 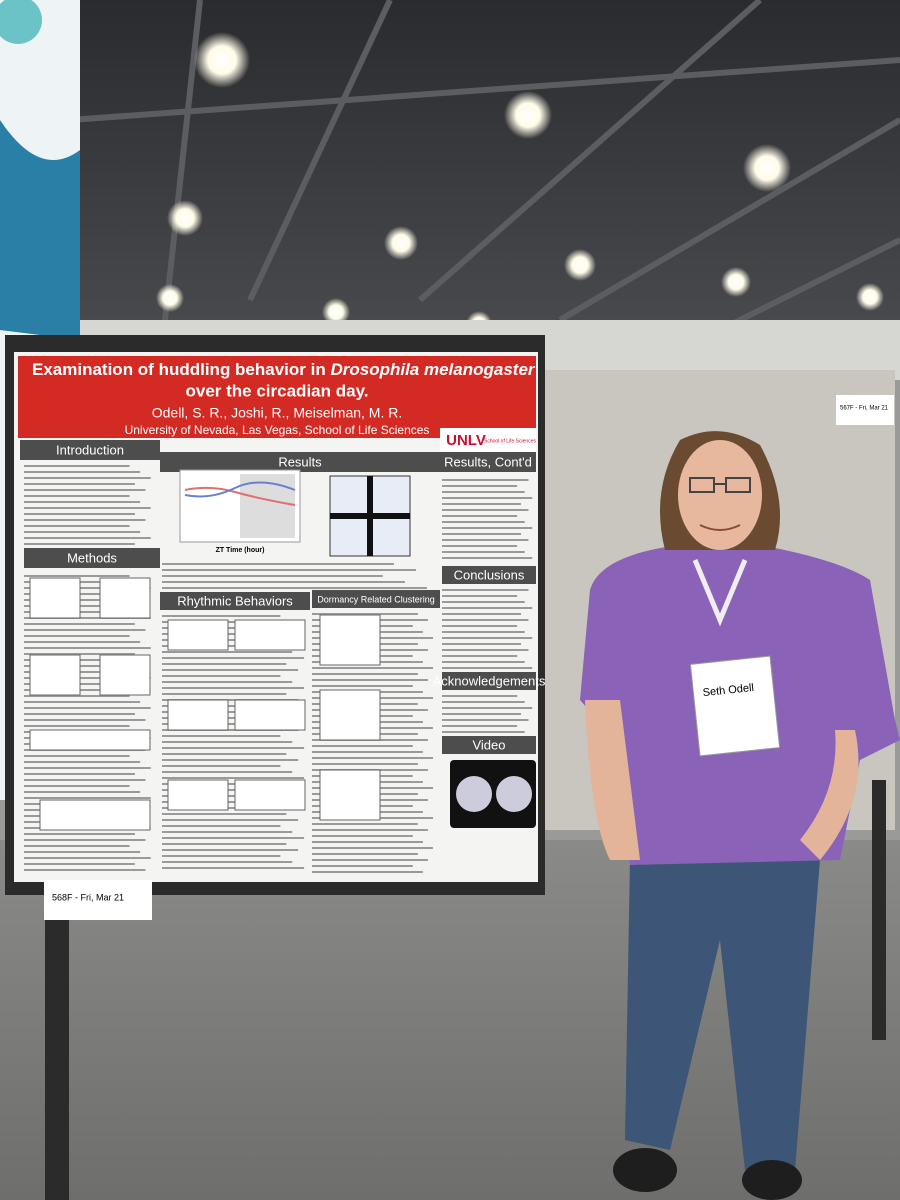 I want to click on figure-shade, so click(x=267, y=506).